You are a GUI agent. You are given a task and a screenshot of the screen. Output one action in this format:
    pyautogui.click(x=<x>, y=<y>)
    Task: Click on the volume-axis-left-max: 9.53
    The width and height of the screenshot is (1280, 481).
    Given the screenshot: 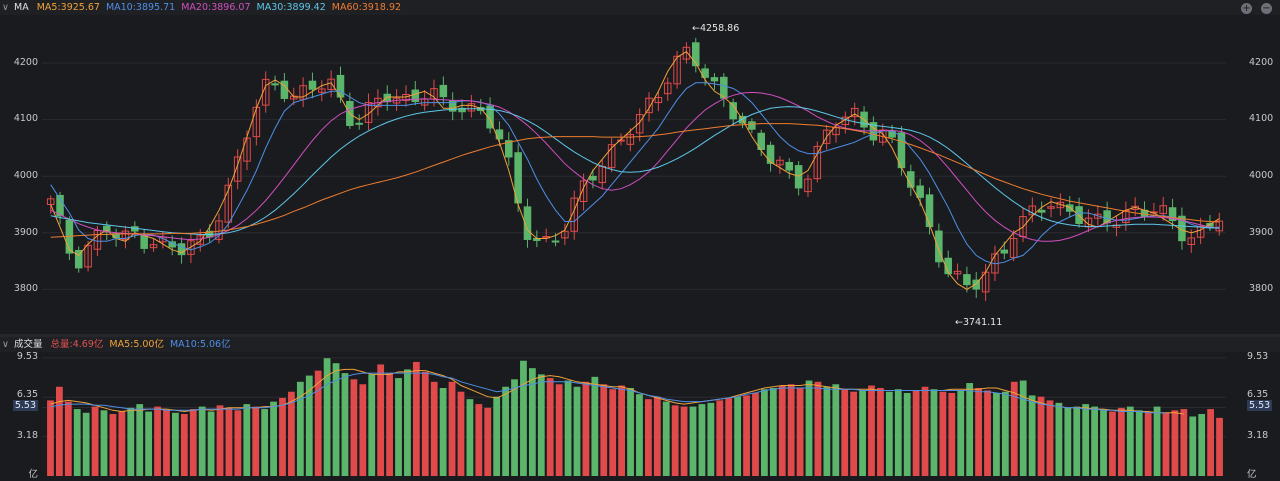 What is the action you would take?
    pyautogui.click(x=27, y=356)
    